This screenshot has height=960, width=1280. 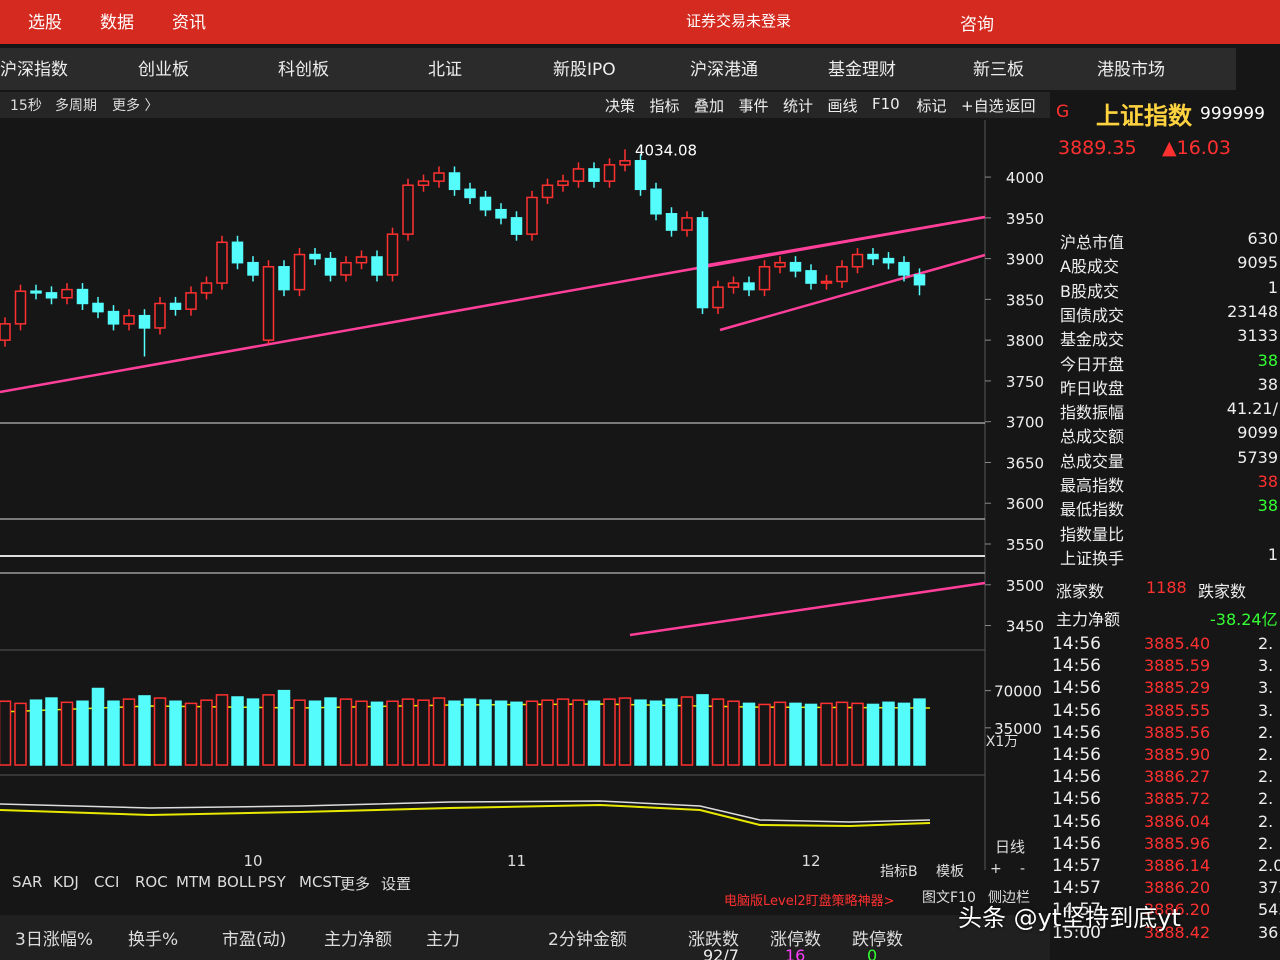 What do you see at coordinates (998, 70) in the screenshot?
I see `tab: 新三板` at bounding box center [998, 70].